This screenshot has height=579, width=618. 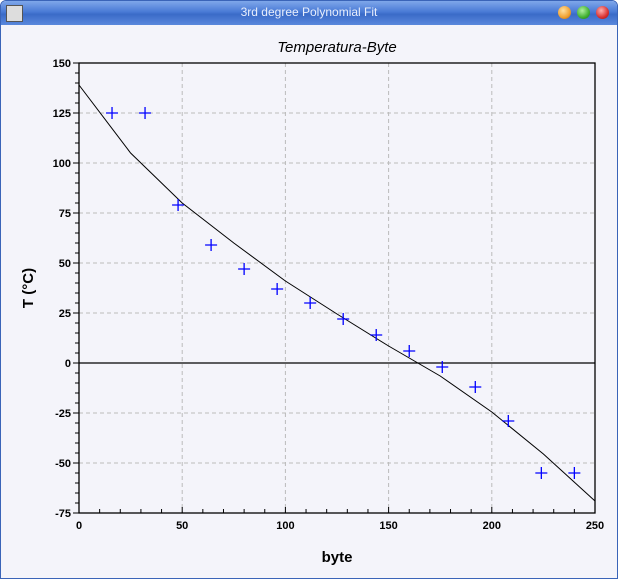 What do you see at coordinates (182, 526) in the screenshot?
I see `x-tick-label: 50` at bounding box center [182, 526].